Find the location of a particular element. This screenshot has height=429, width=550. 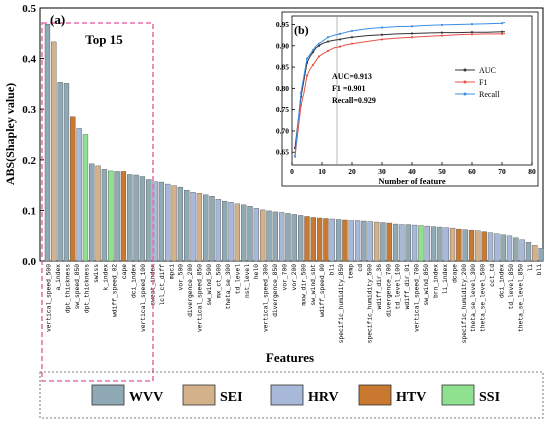

main-x-tick-label: vor_700 is located at coordinates (285, 277).